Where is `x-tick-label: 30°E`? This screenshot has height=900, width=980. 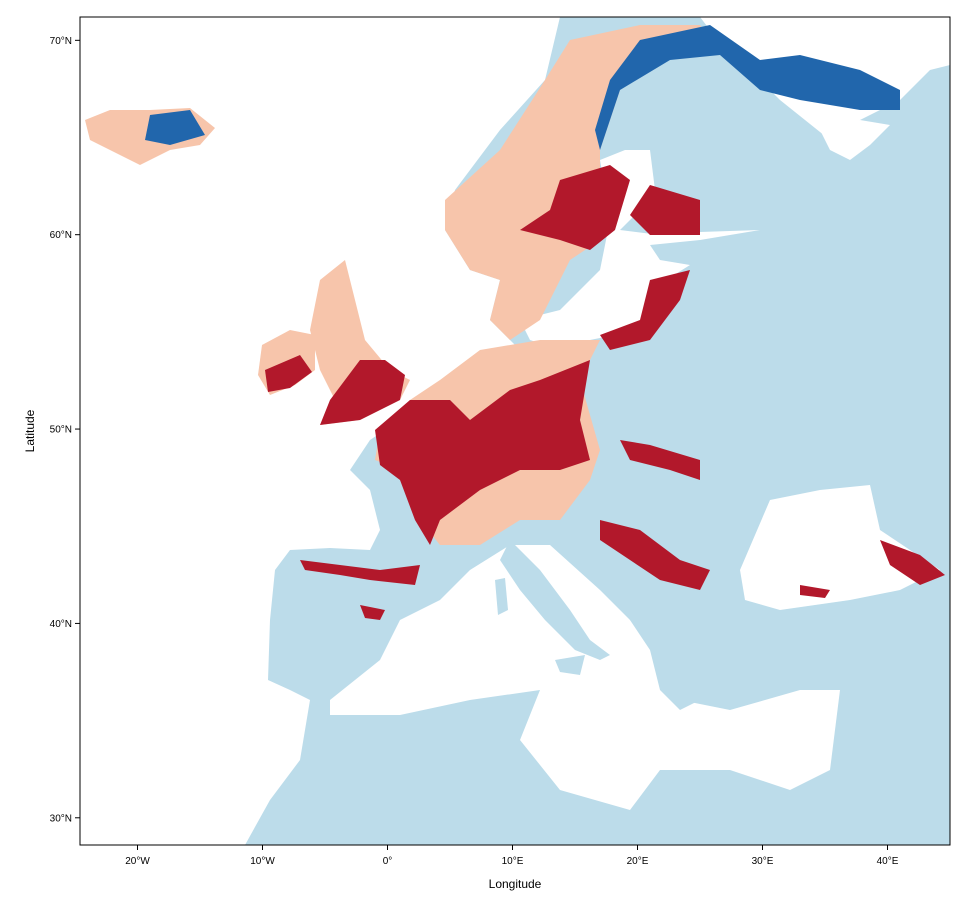
x-tick-label: 30°E is located at coordinates (763, 861).